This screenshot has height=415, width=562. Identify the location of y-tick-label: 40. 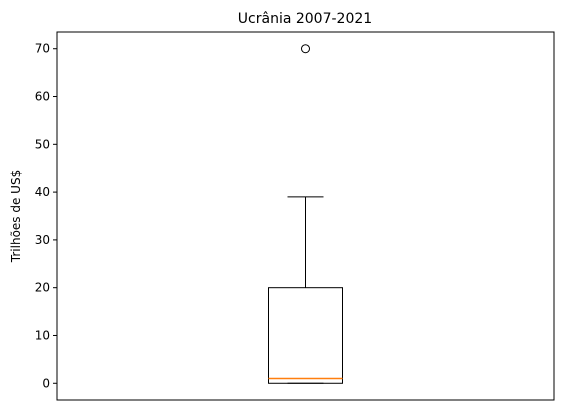
(42, 192).